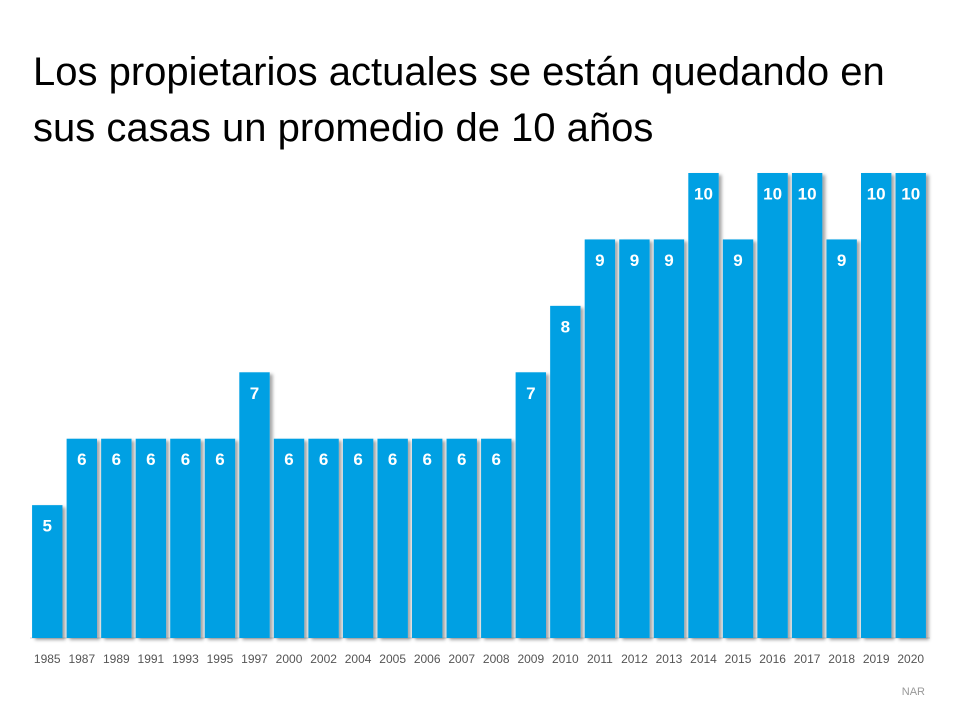 Image resolution: width=960 pixels, height=720 pixels. I want to click on x-tick-label: 1995, so click(220, 659).